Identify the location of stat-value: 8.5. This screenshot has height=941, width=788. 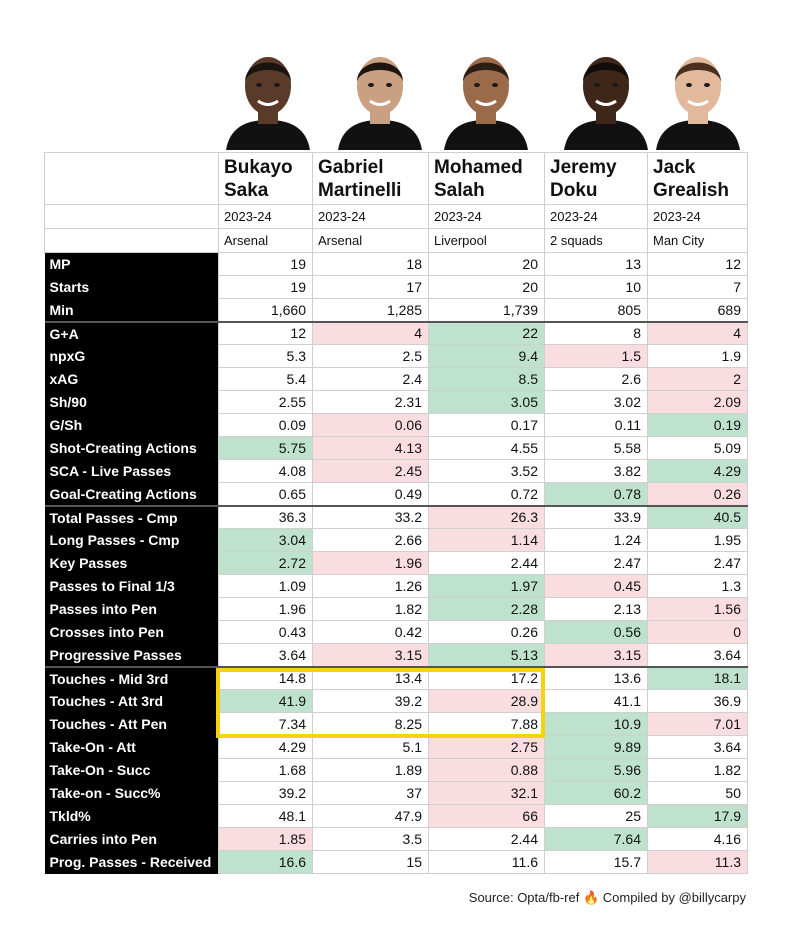
(486, 379).